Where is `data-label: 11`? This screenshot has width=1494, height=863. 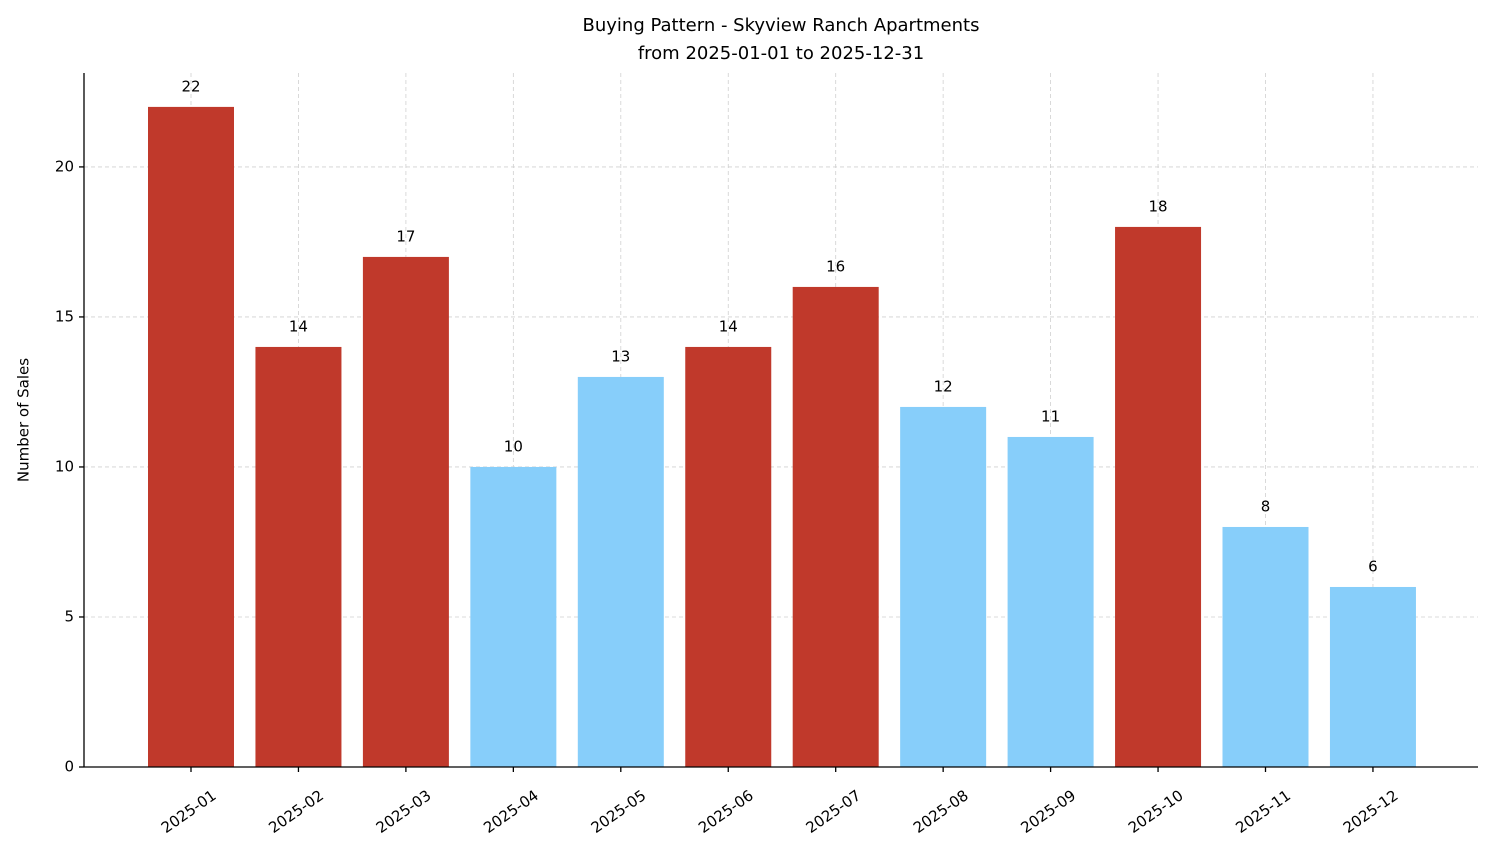 data-label: 11 is located at coordinates (1050, 416).